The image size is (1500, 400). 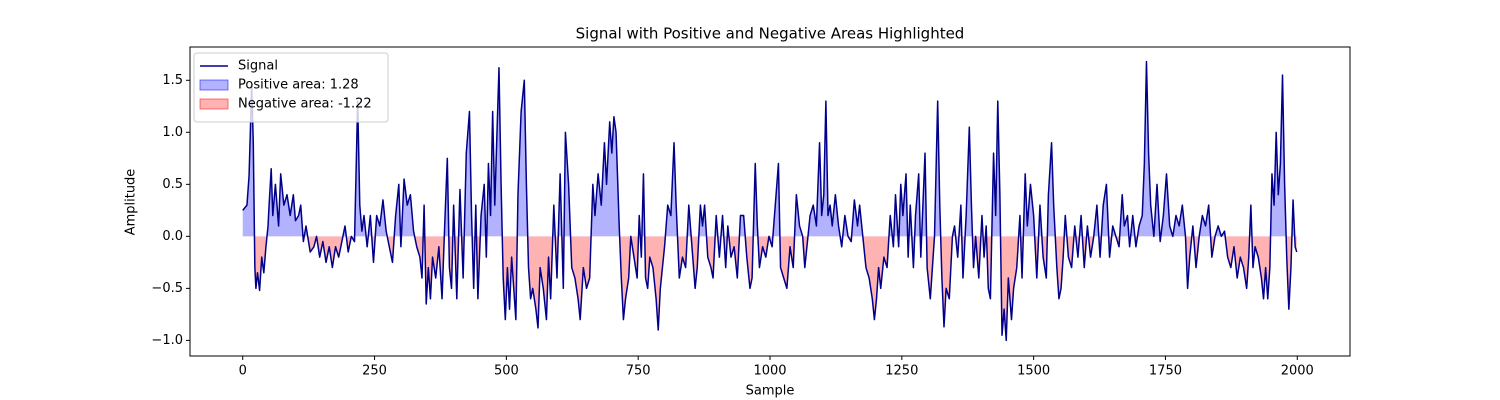 What do you see at coordinates (258, 66) in the screenshot?
I see `legend-label: Signal` at bounding box center [258, 66].